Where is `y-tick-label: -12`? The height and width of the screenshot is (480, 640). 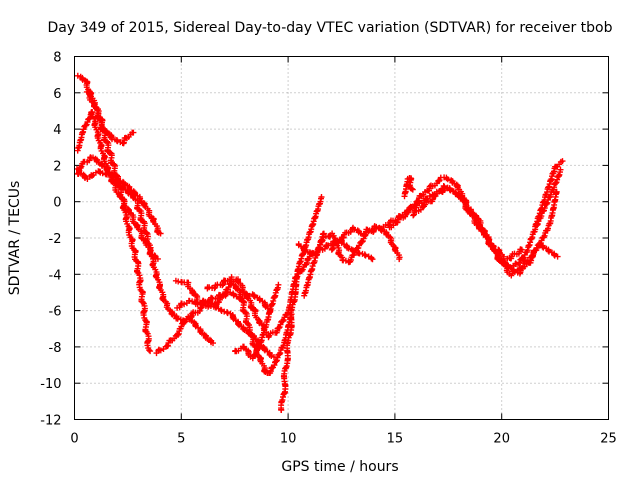 y-tick-label: -12 is located at coordinates (50, 421).